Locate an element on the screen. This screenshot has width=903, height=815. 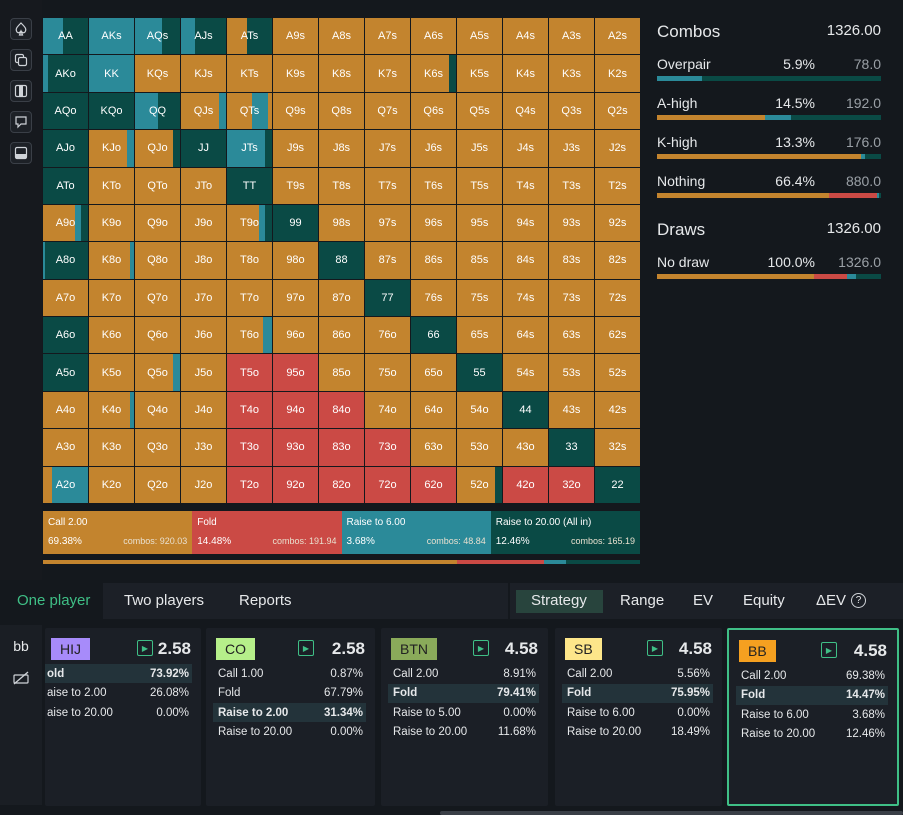
hand-cell-A3s: A3s is located at coordinates (571, 36).